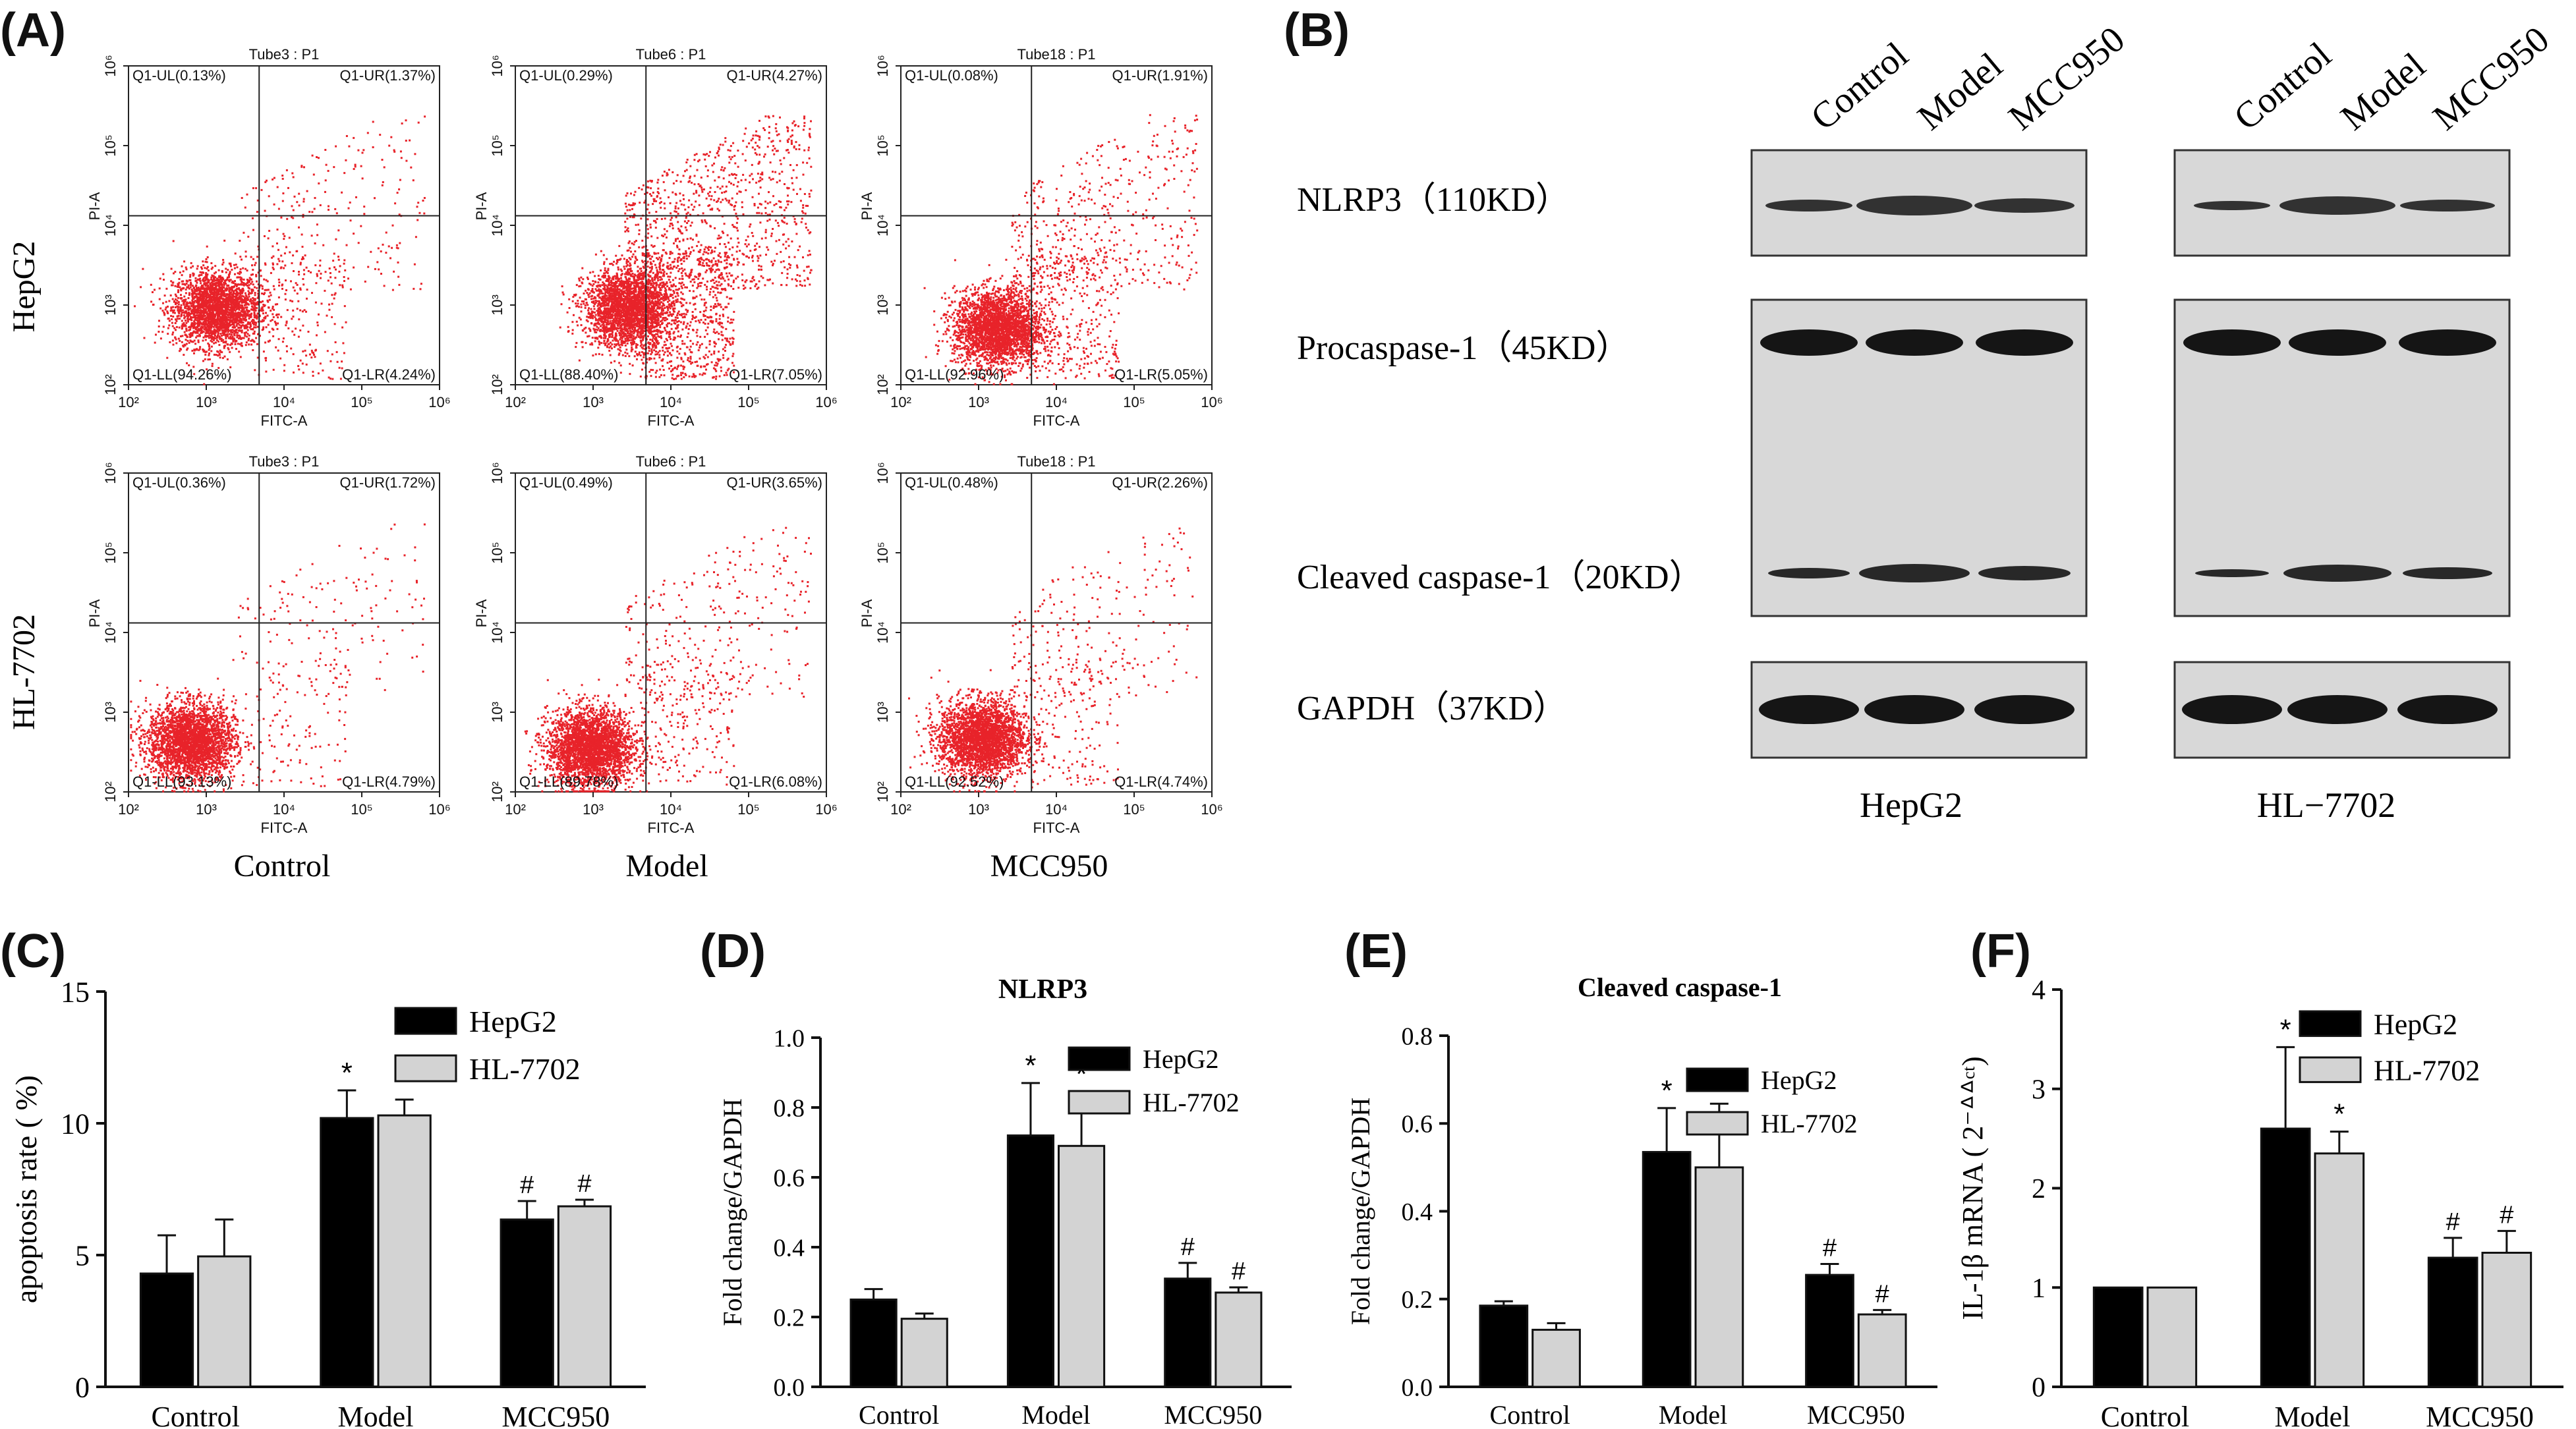  What do you see at coordinates (2039, 1090) in the screenshot?
I see `y-tick-label: 3` at bounding box center [2039, 1090].